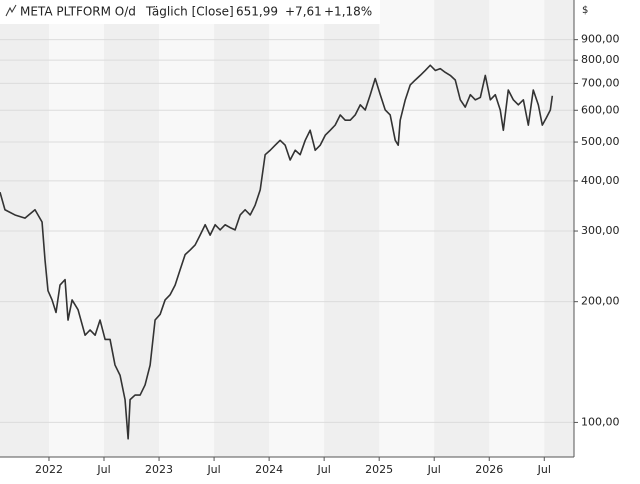 The height and width of the screenshot is (484, 640). I want to click on line-icon, so click(11, 10).